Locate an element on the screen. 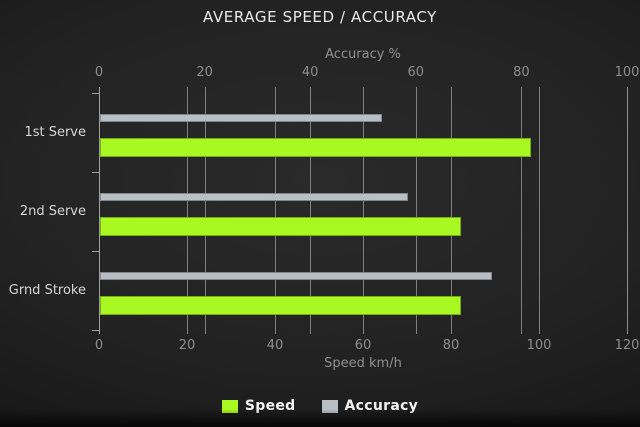 The image size is (640, 427). bottom-axis-tick-label: 20 is located at coordinates (187, 345).